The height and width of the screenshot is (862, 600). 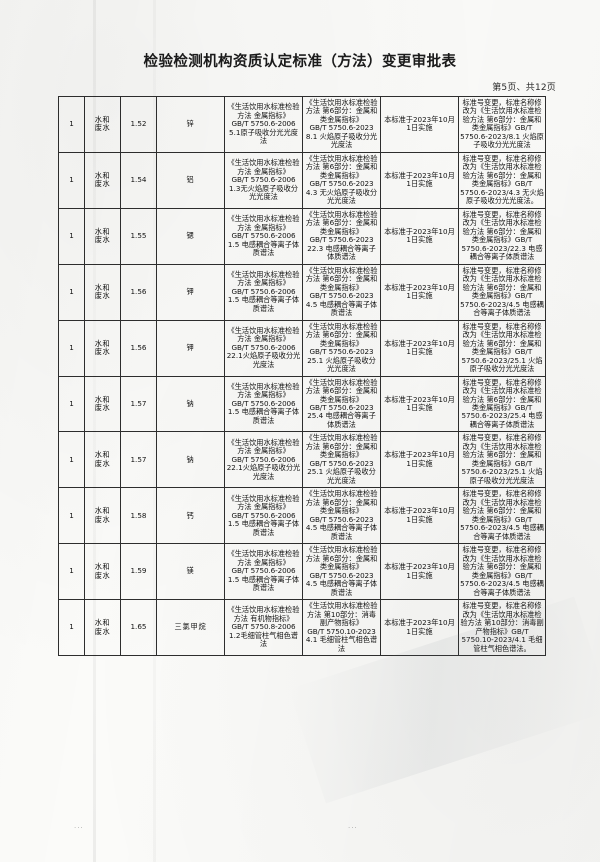 What do you see at coordinates (138, 180) in the screenshot?
I see `cell-code: 1.54` at bounding box center [138, 180].